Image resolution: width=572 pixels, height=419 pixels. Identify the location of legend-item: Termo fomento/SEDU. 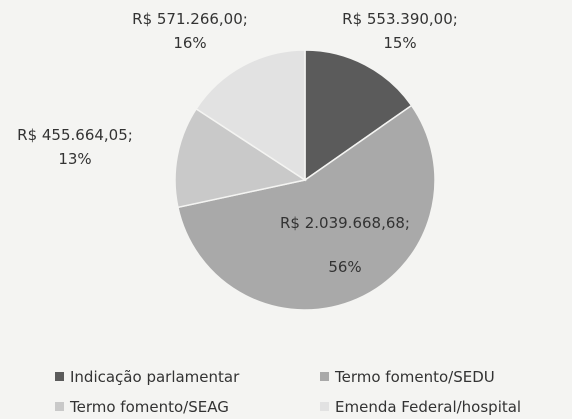
(407, 377).